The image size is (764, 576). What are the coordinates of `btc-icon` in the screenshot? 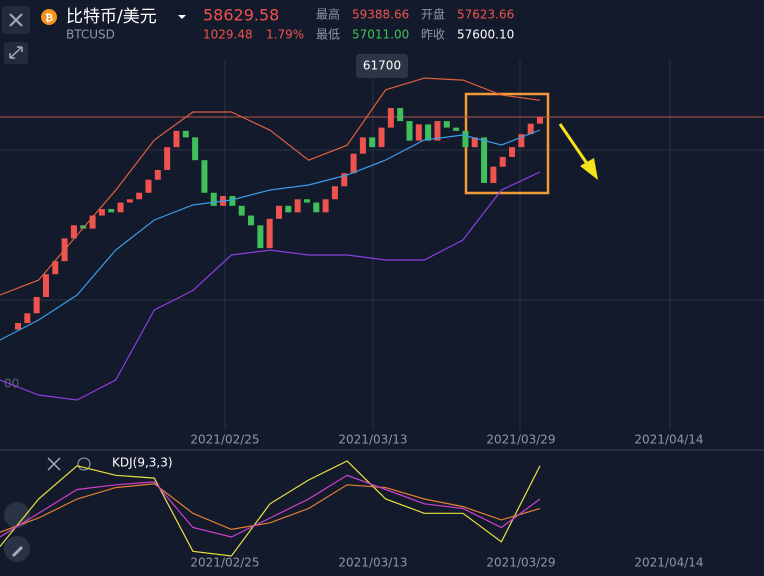 It's located at (49, 17).